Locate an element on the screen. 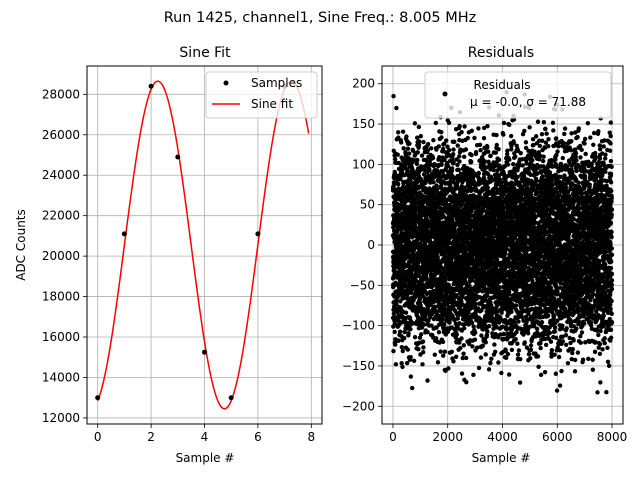 Image resolution: width=640 pixels, height=480 pixels. sine-fit-y-tick-label: 28000 is located at coordinates (61, 94).